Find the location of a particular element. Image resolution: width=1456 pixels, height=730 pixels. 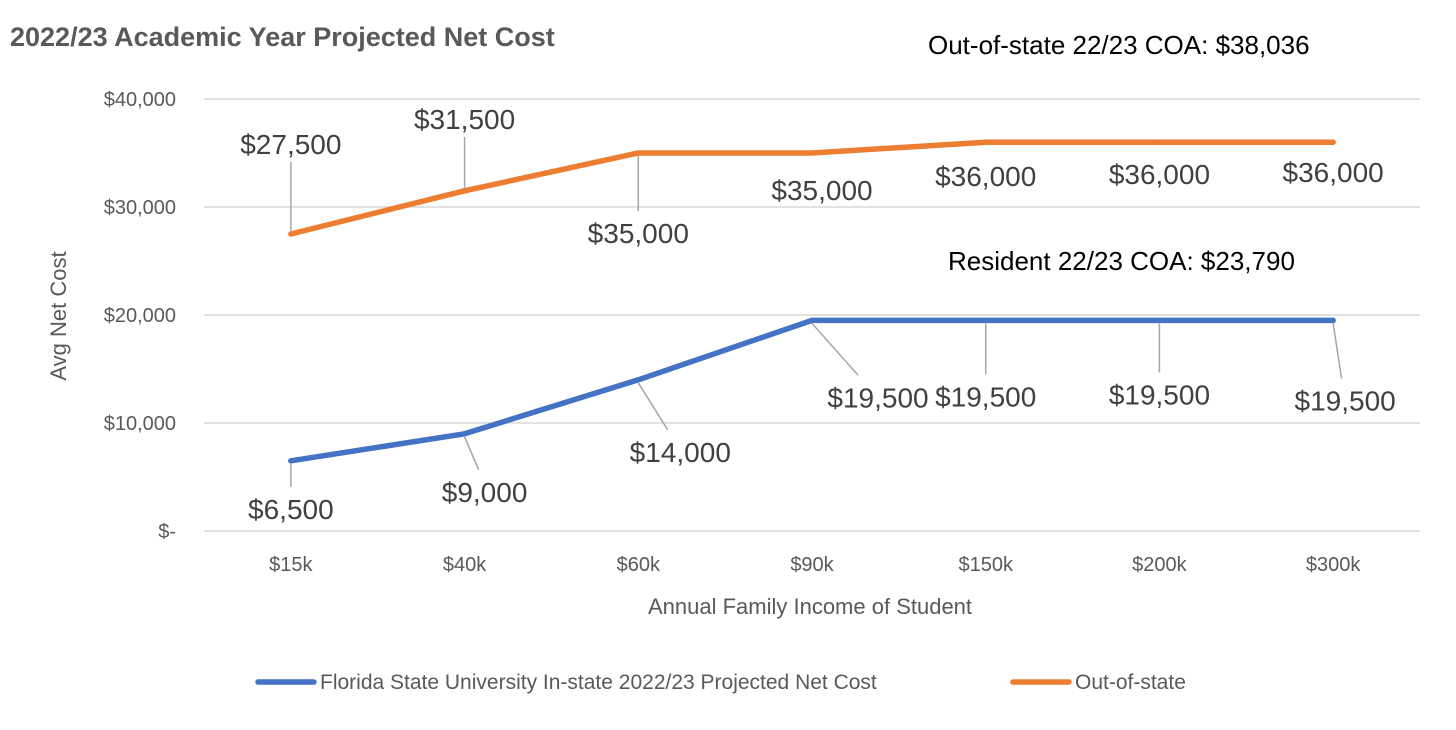

resident-coa-annotation: Resident 22/23 COA: $23,790 is located at coordinates (1121, 261).